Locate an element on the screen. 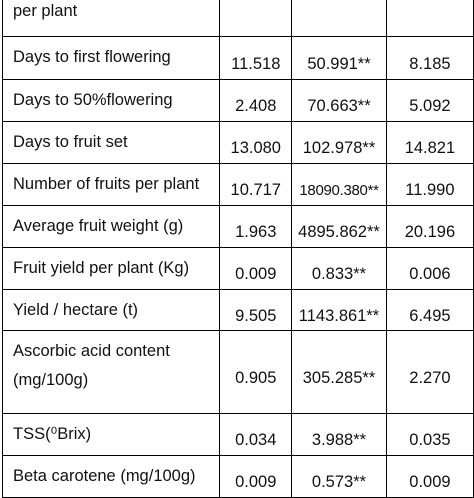  value-cell: 4895.862** is located at coordinates (339, 226).